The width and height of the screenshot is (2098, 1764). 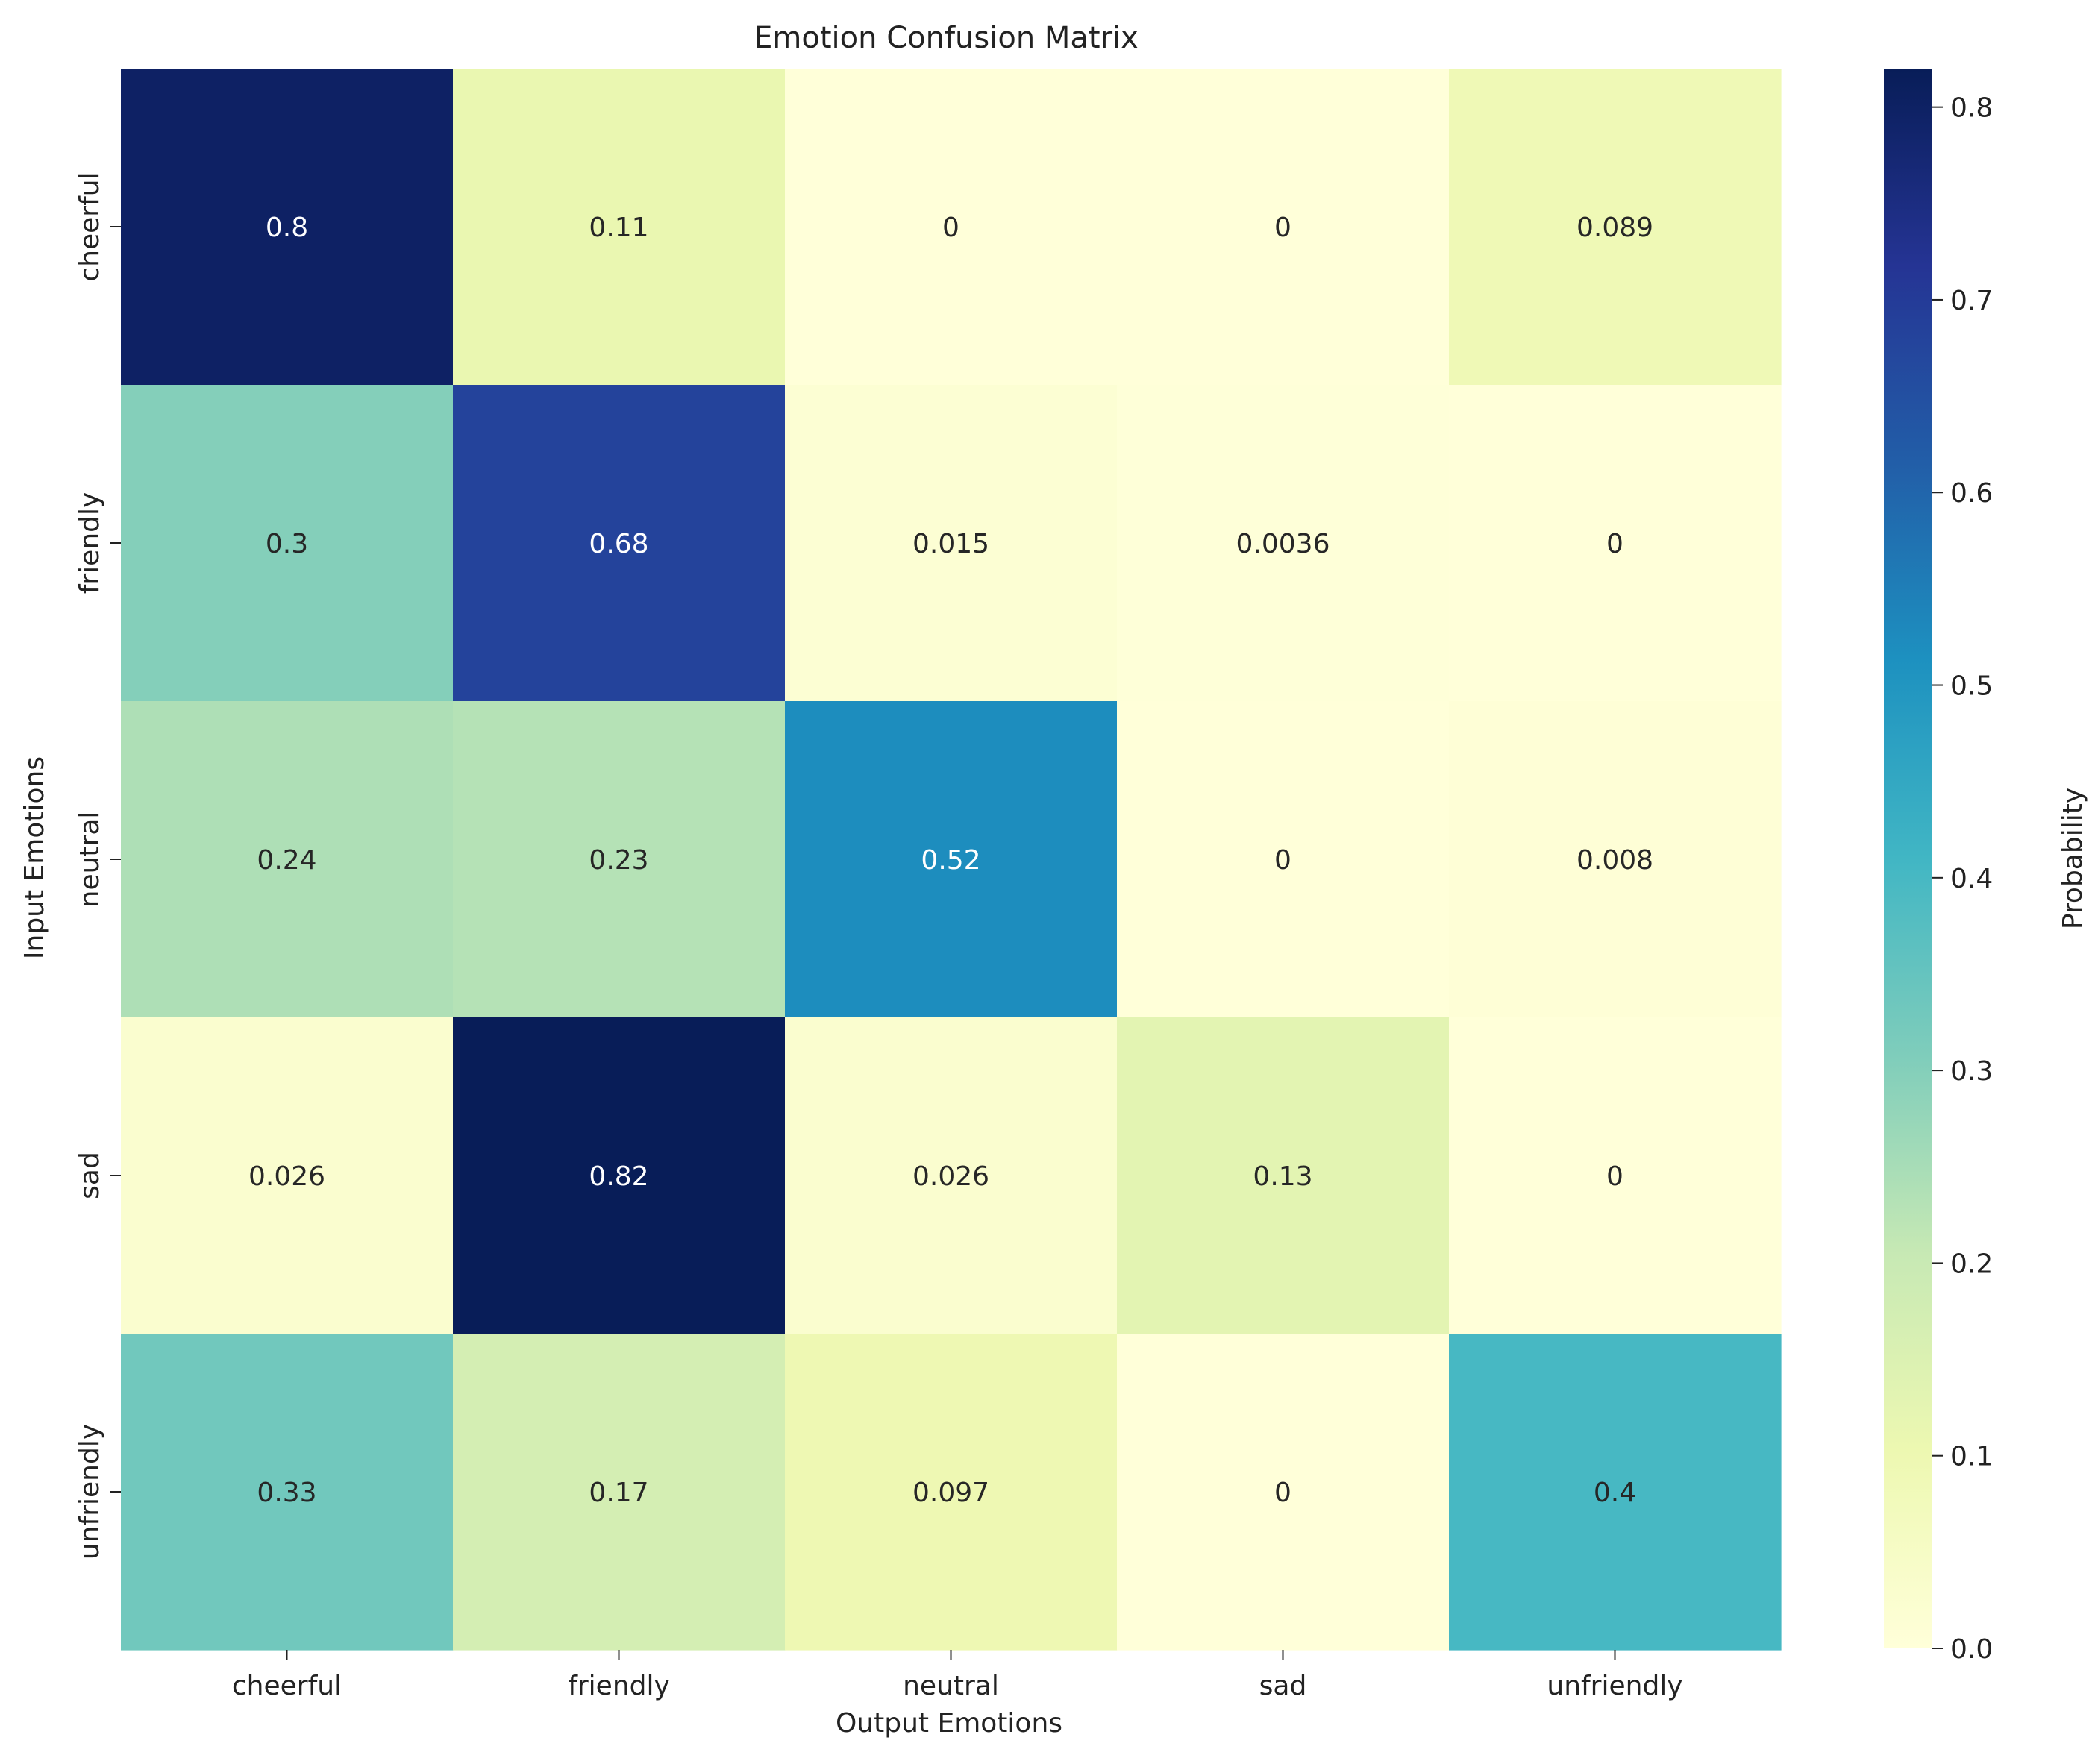 What do you see at coordinates (1971, 879) in the screenshot?
I see `colorbar-tick-label: 0.4` at bounding box center [1971, 879].